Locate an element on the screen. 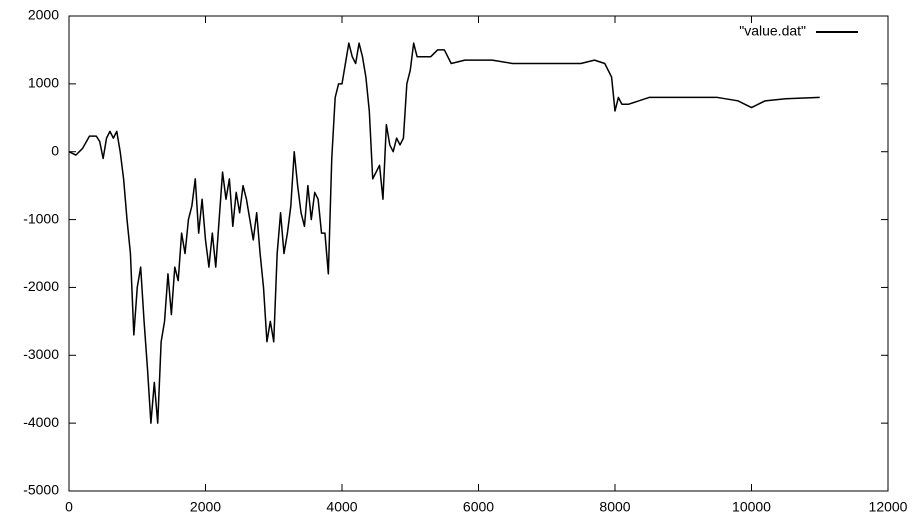  x-tick-label: 2000 is located at coordinates (205, 507).